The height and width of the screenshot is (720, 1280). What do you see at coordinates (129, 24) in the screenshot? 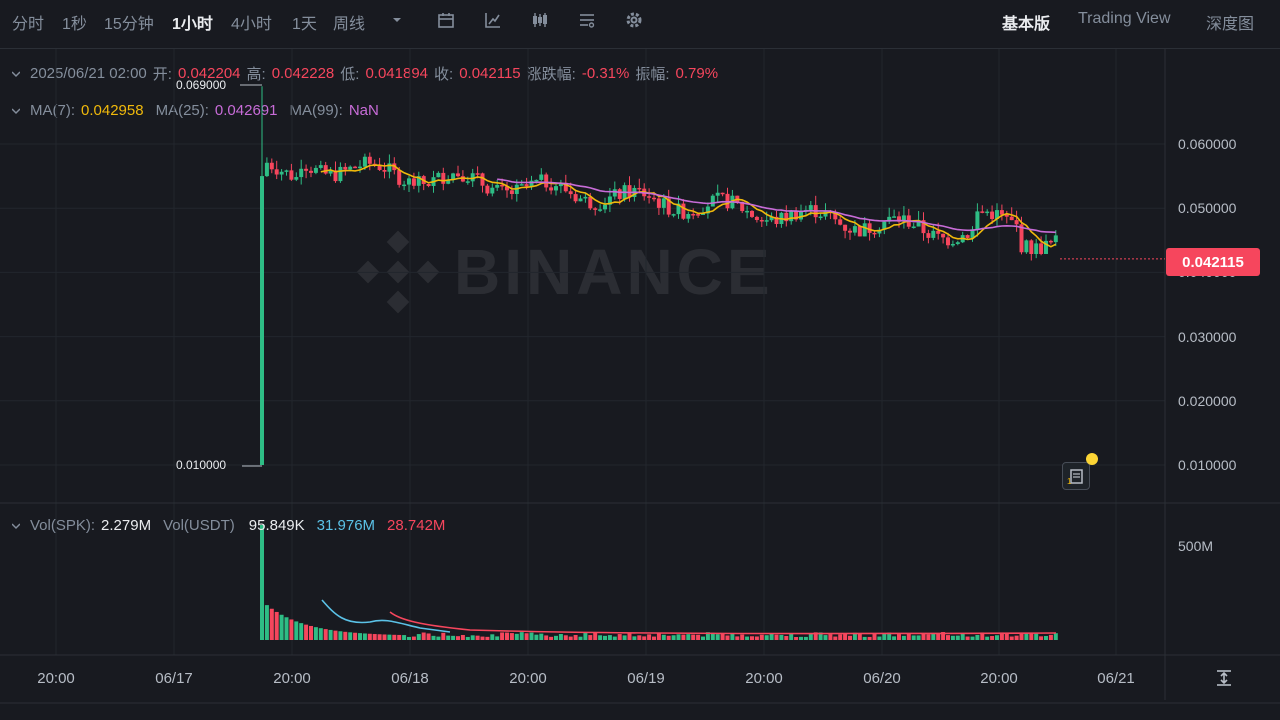
I see `timeframe-15m: 15分钟` at bounding box center [129, 24].